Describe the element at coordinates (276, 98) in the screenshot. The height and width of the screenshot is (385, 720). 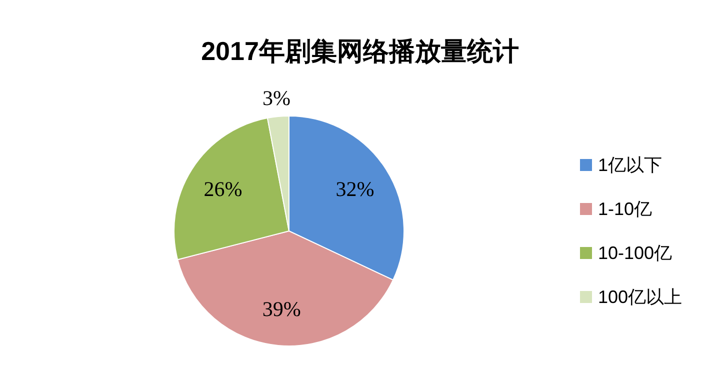
I see `data-label: 3%` at that location.